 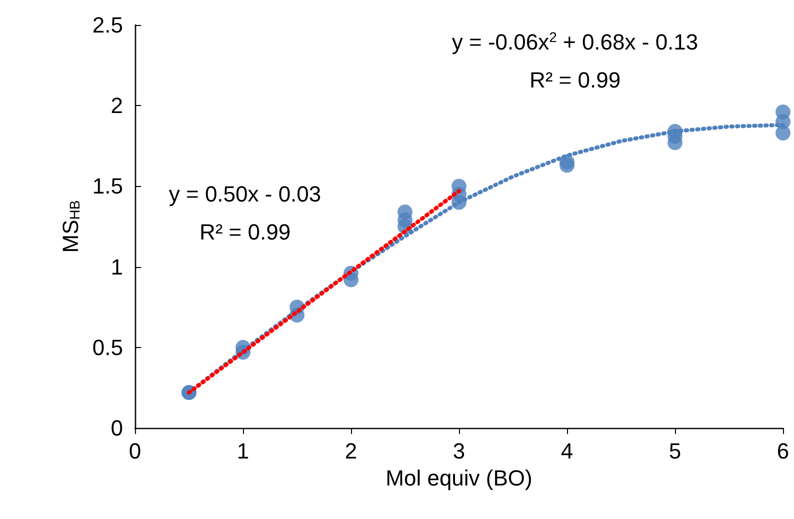 What do you see at coordinates (116, 267) in the screenshot?
I see `y-tick-label: 1` at bounding box center [116, 267].